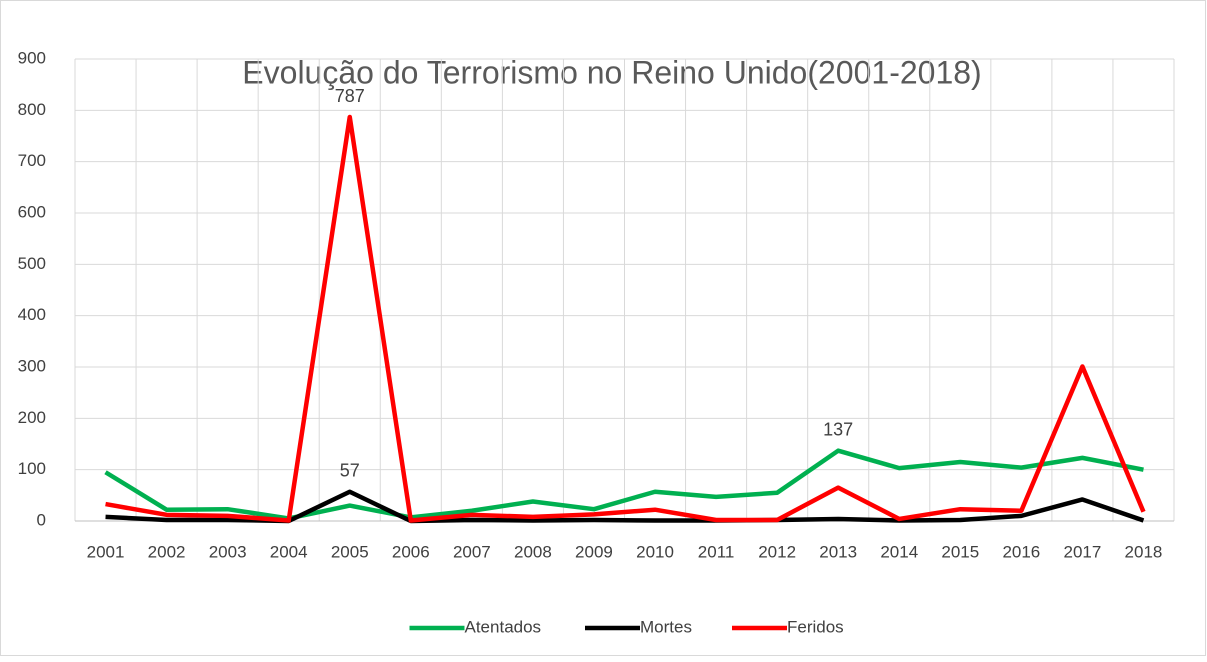  What do you see at coordinates (32, 468) in the screenshot?
I see `y-tick-label: 100` at bounding box center [32, 468].